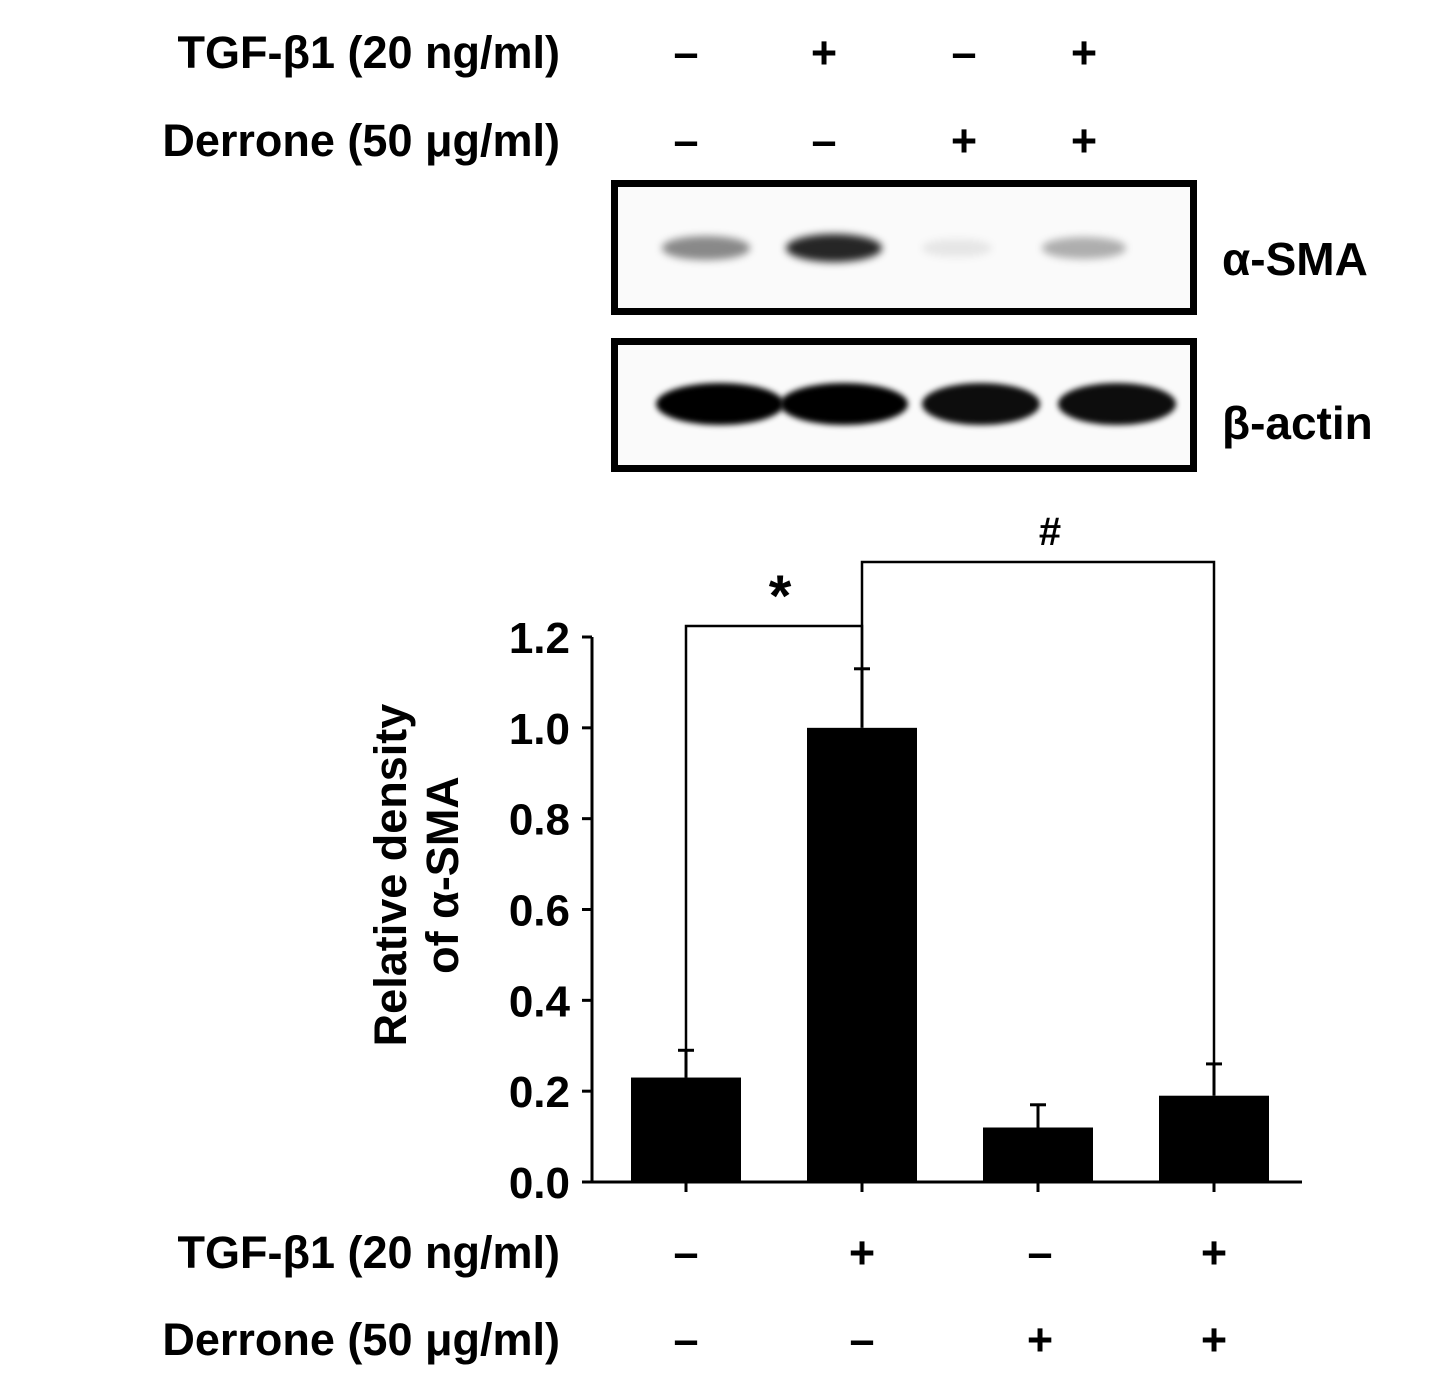  What do you see at coordinates (539, 1092) in the screenshot?
I see `y-tick-label: 0.2` at bounding box center [539, 1092].